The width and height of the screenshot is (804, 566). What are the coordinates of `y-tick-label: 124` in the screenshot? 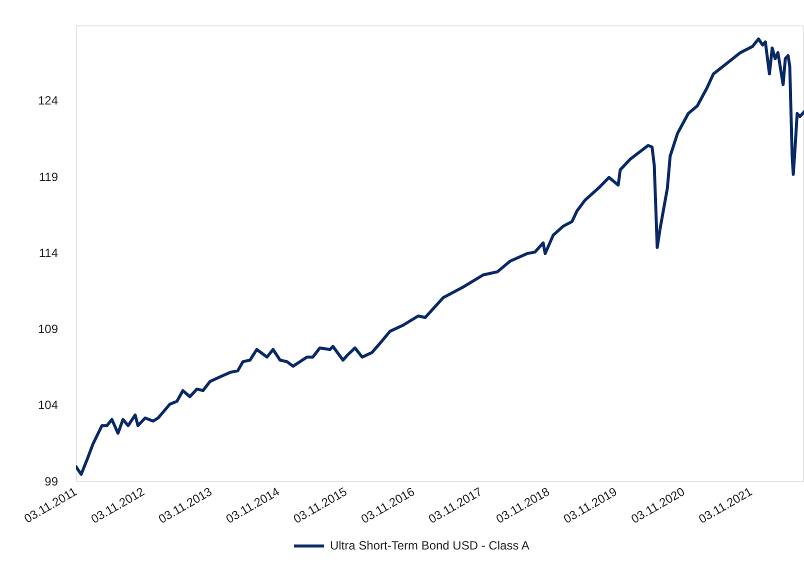 It's located at (48, 101).